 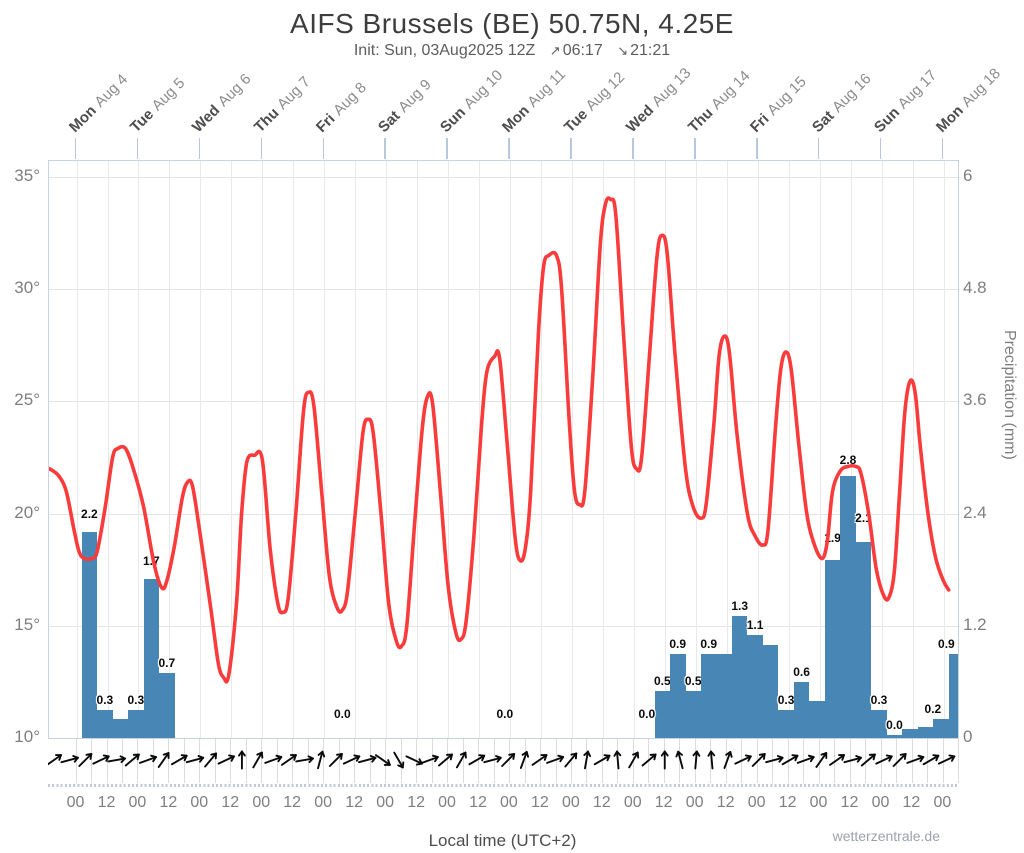 I want to click on wind-arrows-strip, so click(x=503, y=761).